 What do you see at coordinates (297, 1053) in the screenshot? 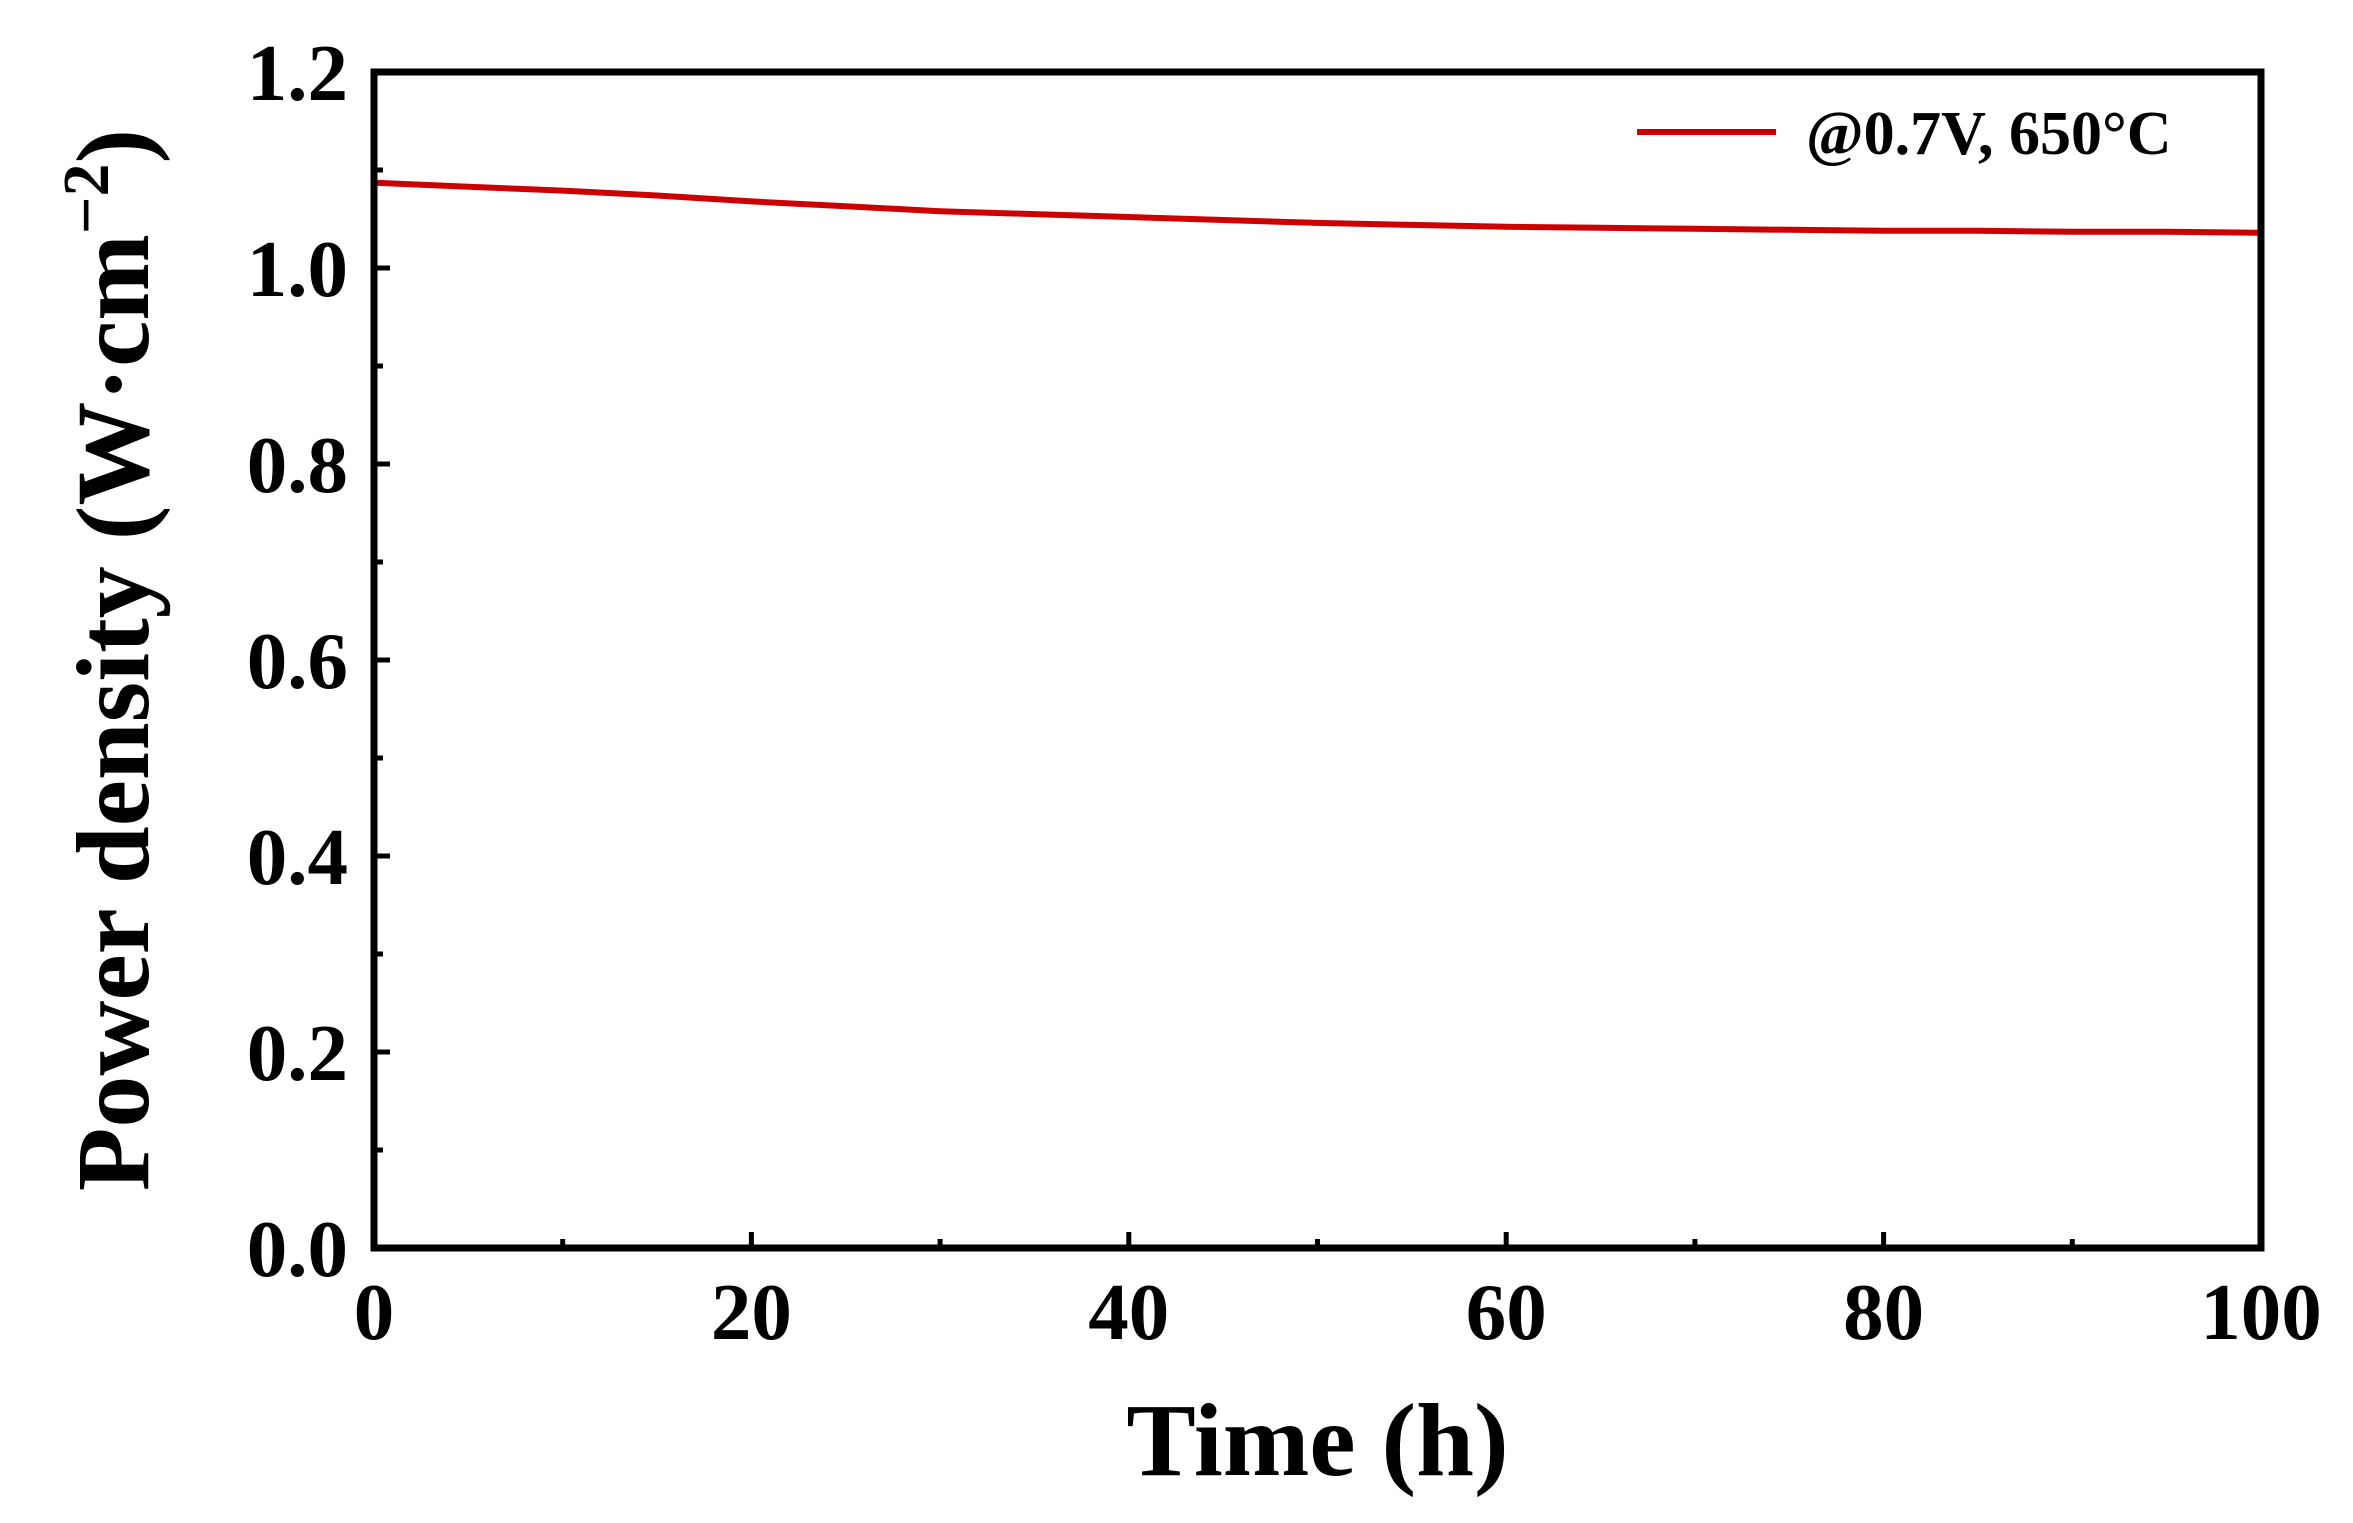
I see `y-tick-label: 0.2` at bounding box center [297, 1053].